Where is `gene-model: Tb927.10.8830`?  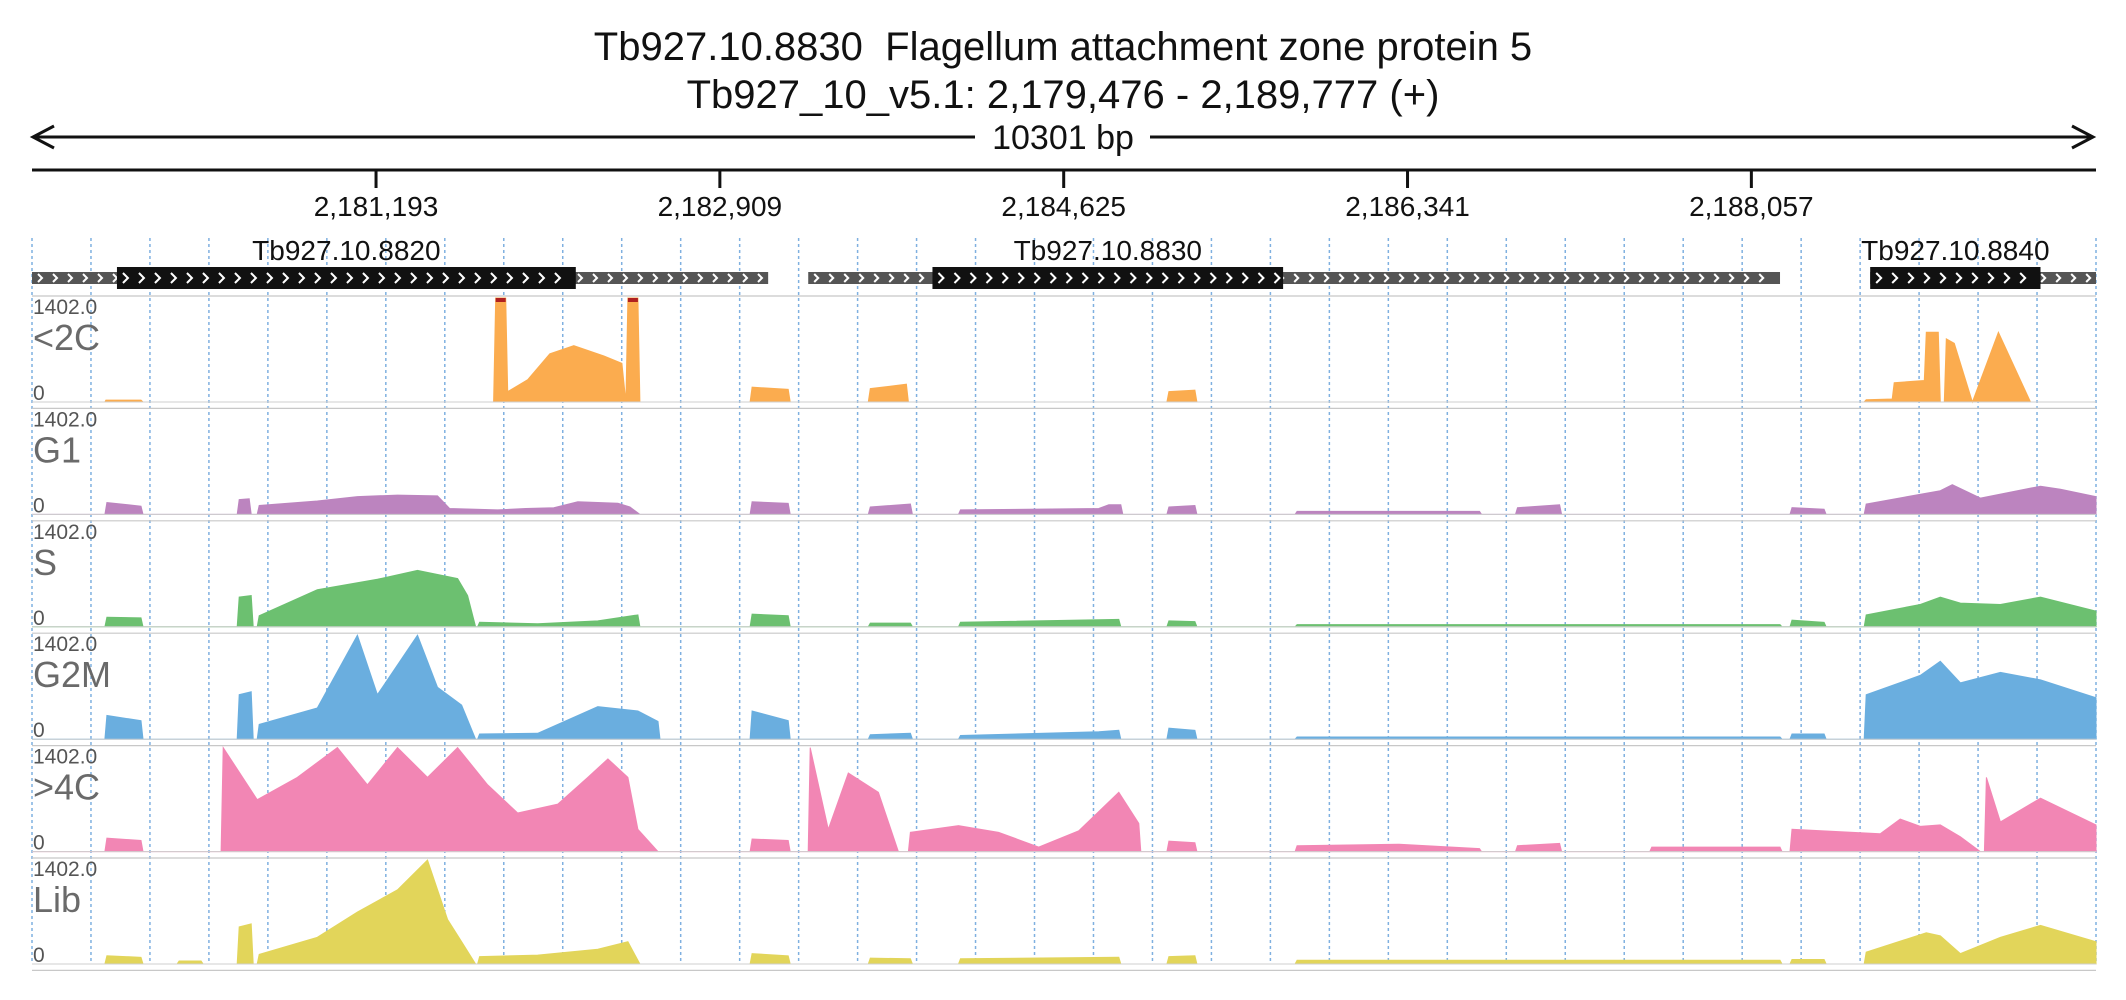
gene-model: Tb927.10.8830 is located at coordinates (1294, 262).